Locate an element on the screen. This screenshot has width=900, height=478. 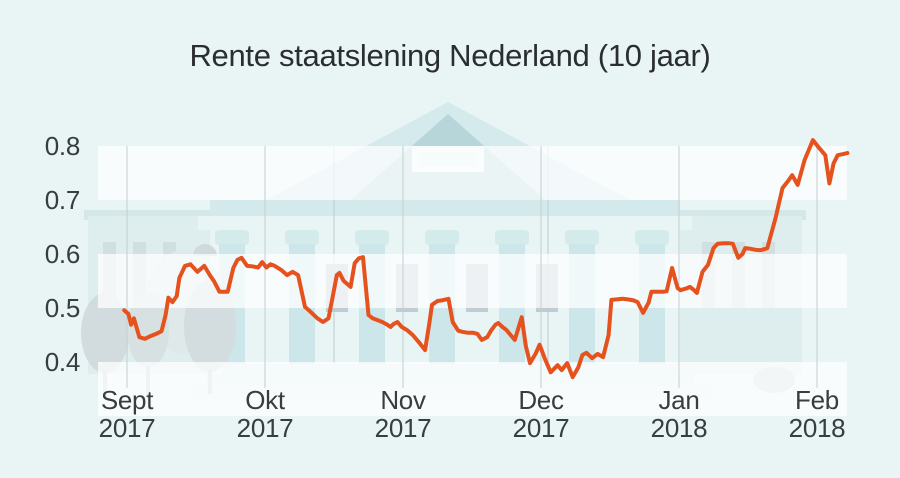
chart-title: Rente staatslening Nederland (10 jaar) is located at coordinates (450, 55).